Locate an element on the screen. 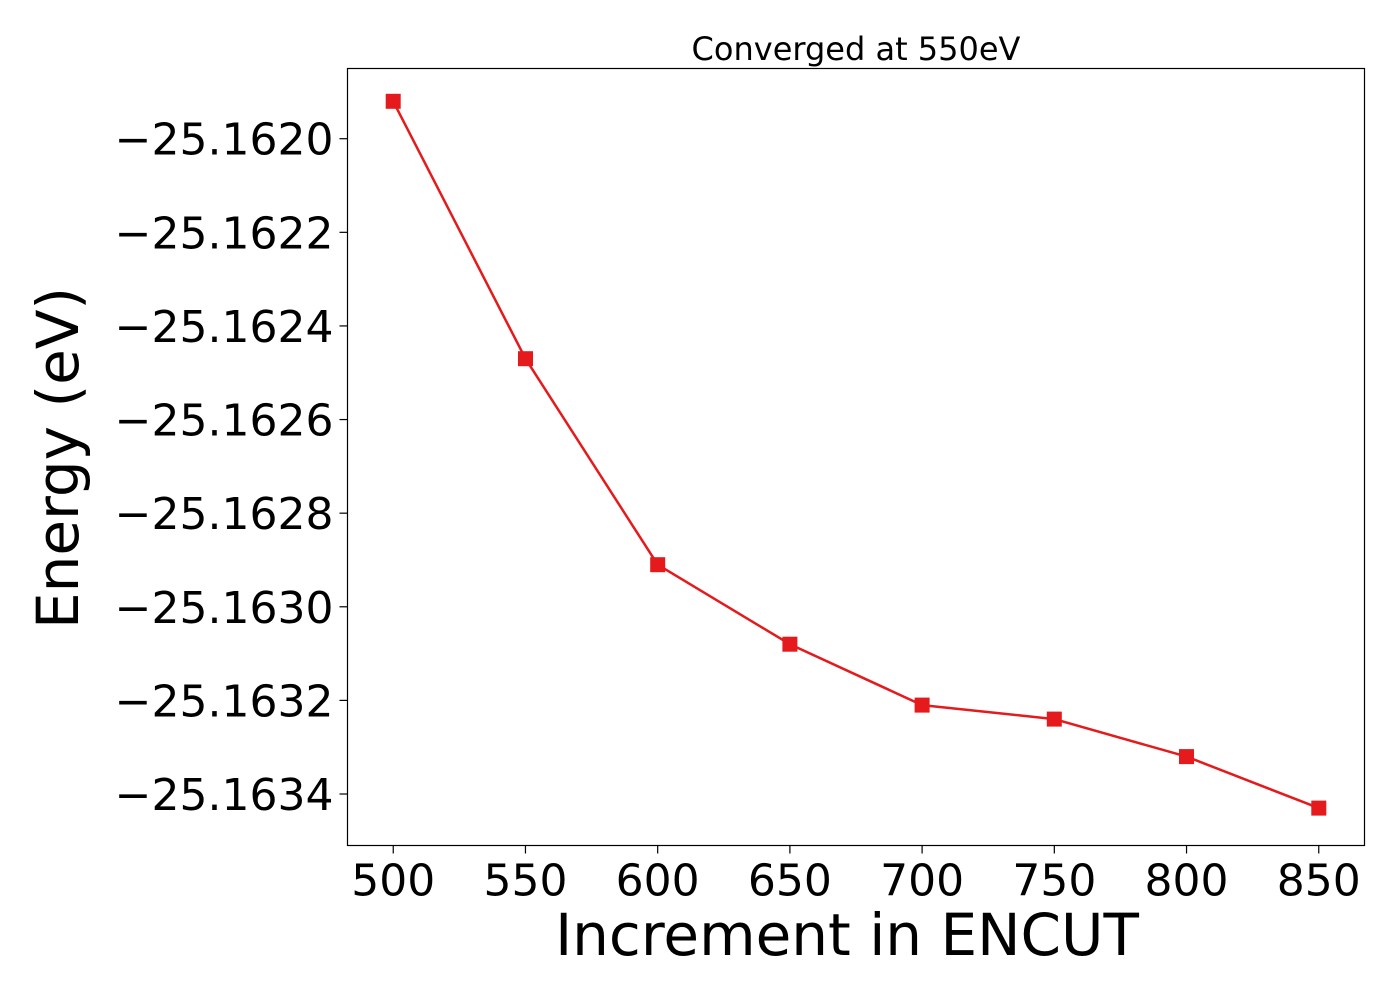 This screenshot has height=1004, width=1400. x-tick-label: 750 is located at coordinates (1054, 881).